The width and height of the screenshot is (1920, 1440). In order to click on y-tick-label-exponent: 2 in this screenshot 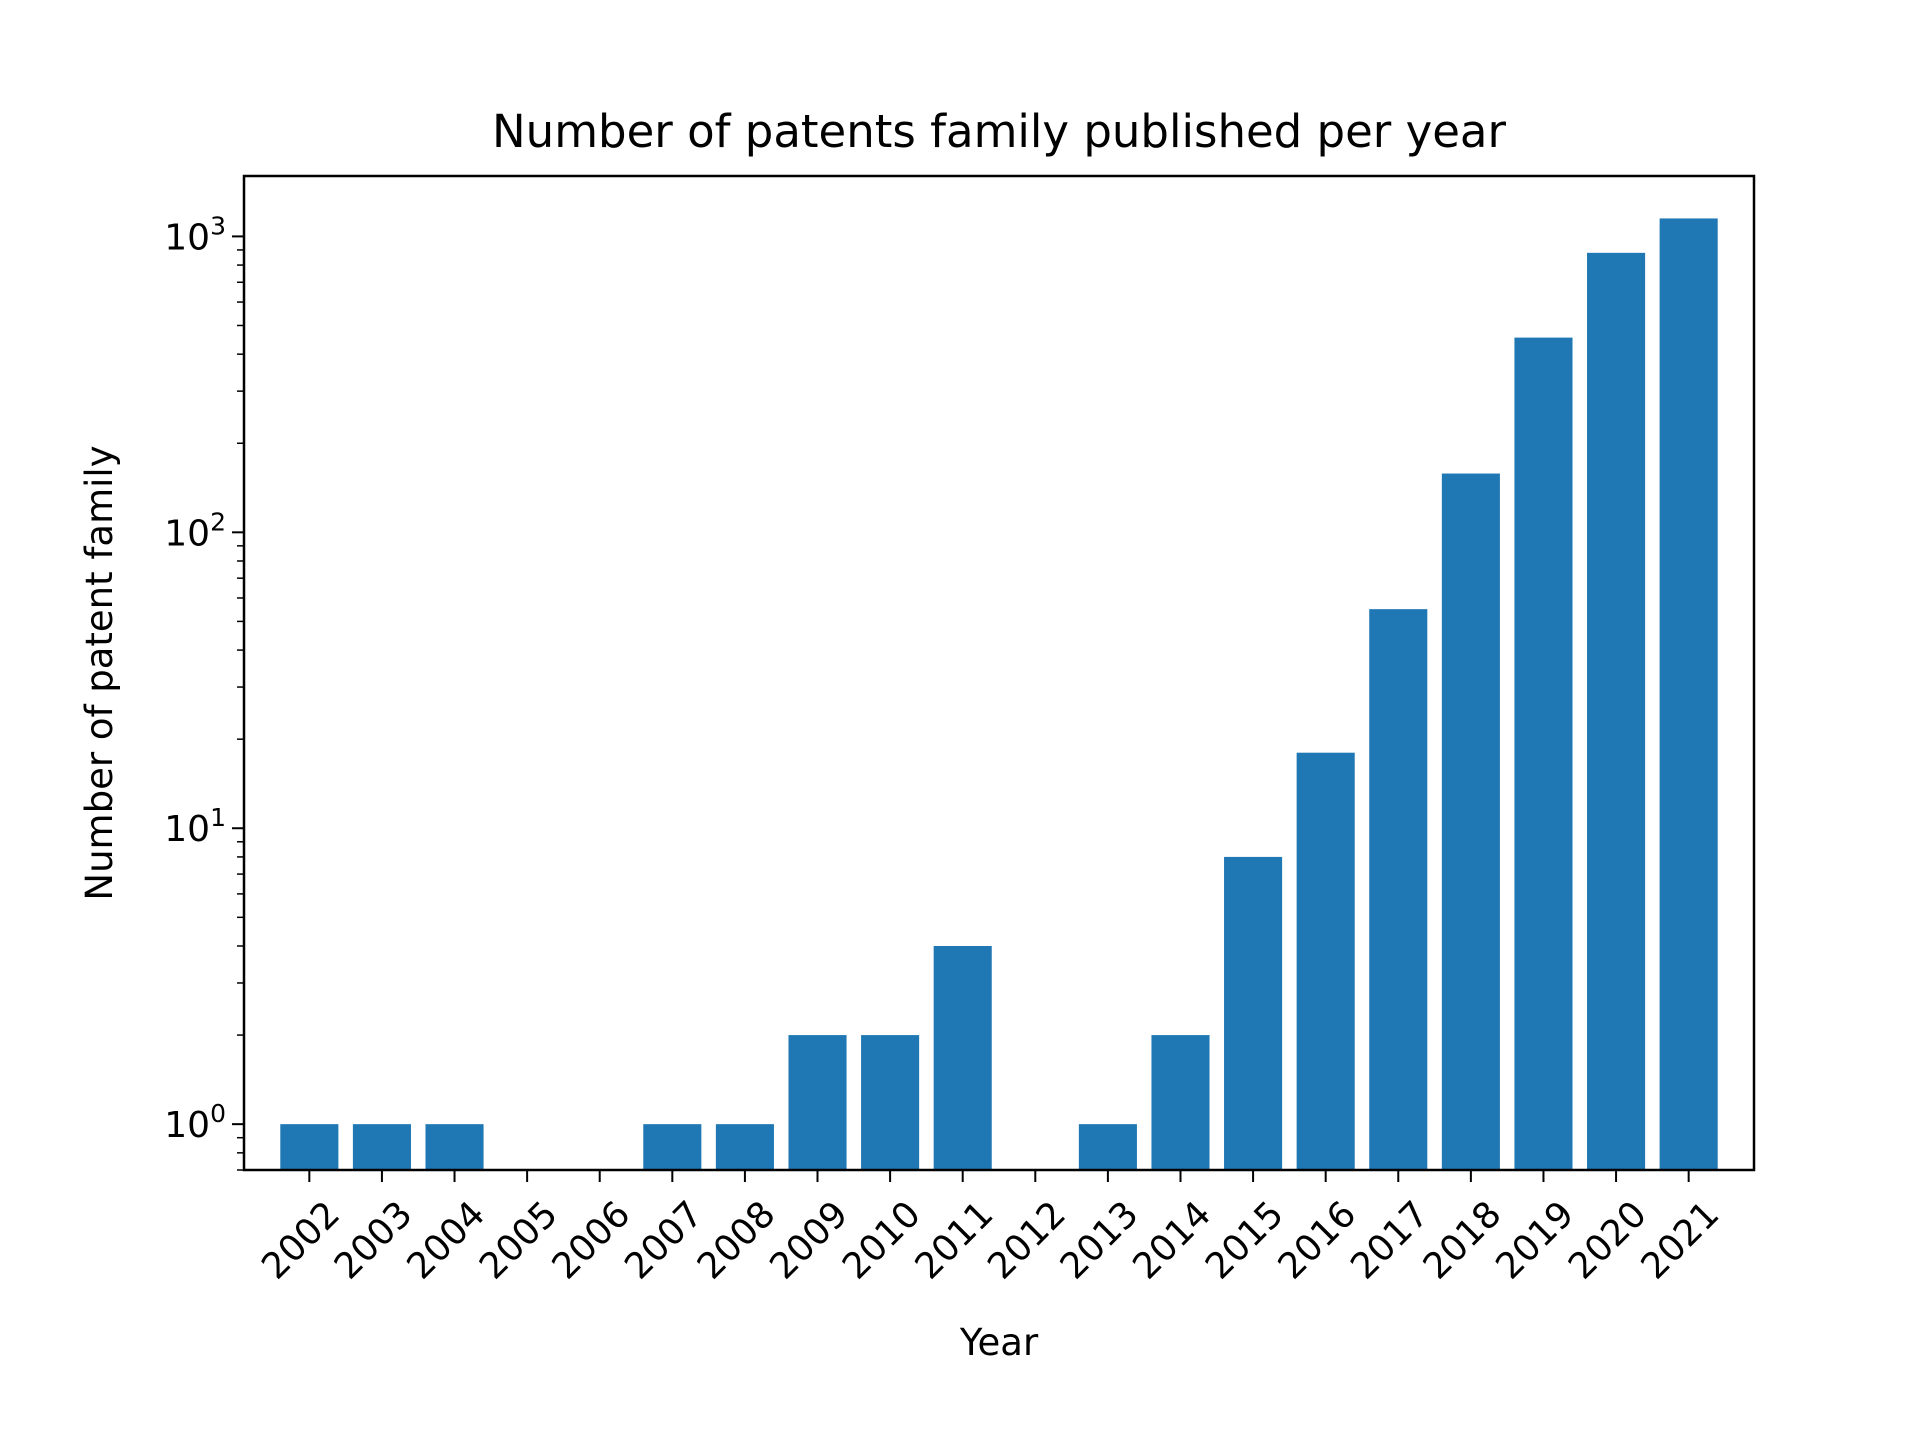, I will do `click(218, 521)`.